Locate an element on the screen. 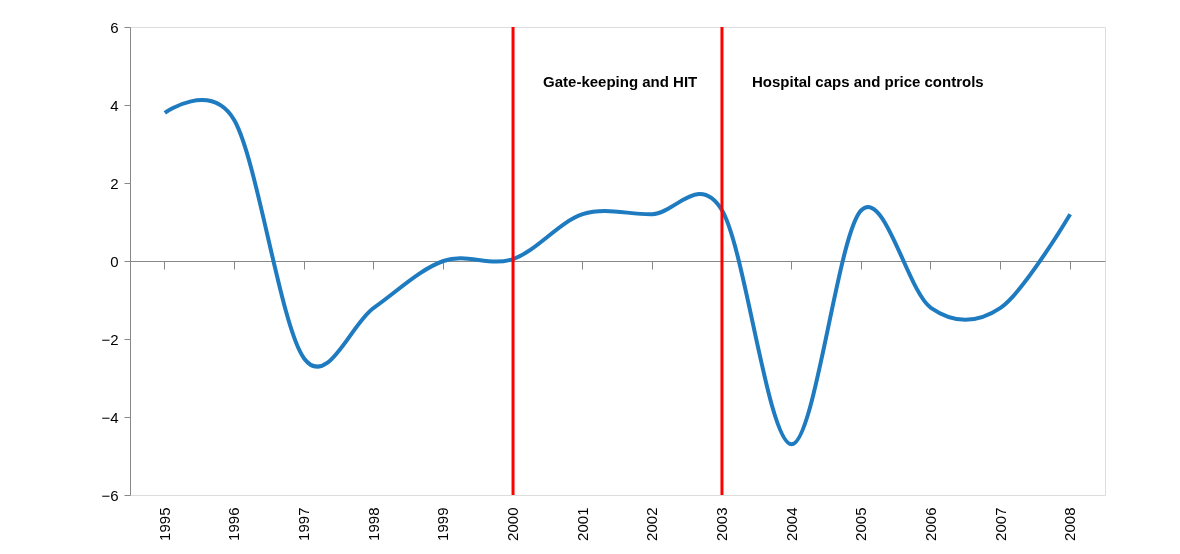 The width and height of the screenshot is (1180, 554). x-tick-label: 1997 is located at coordinates (304, 524).